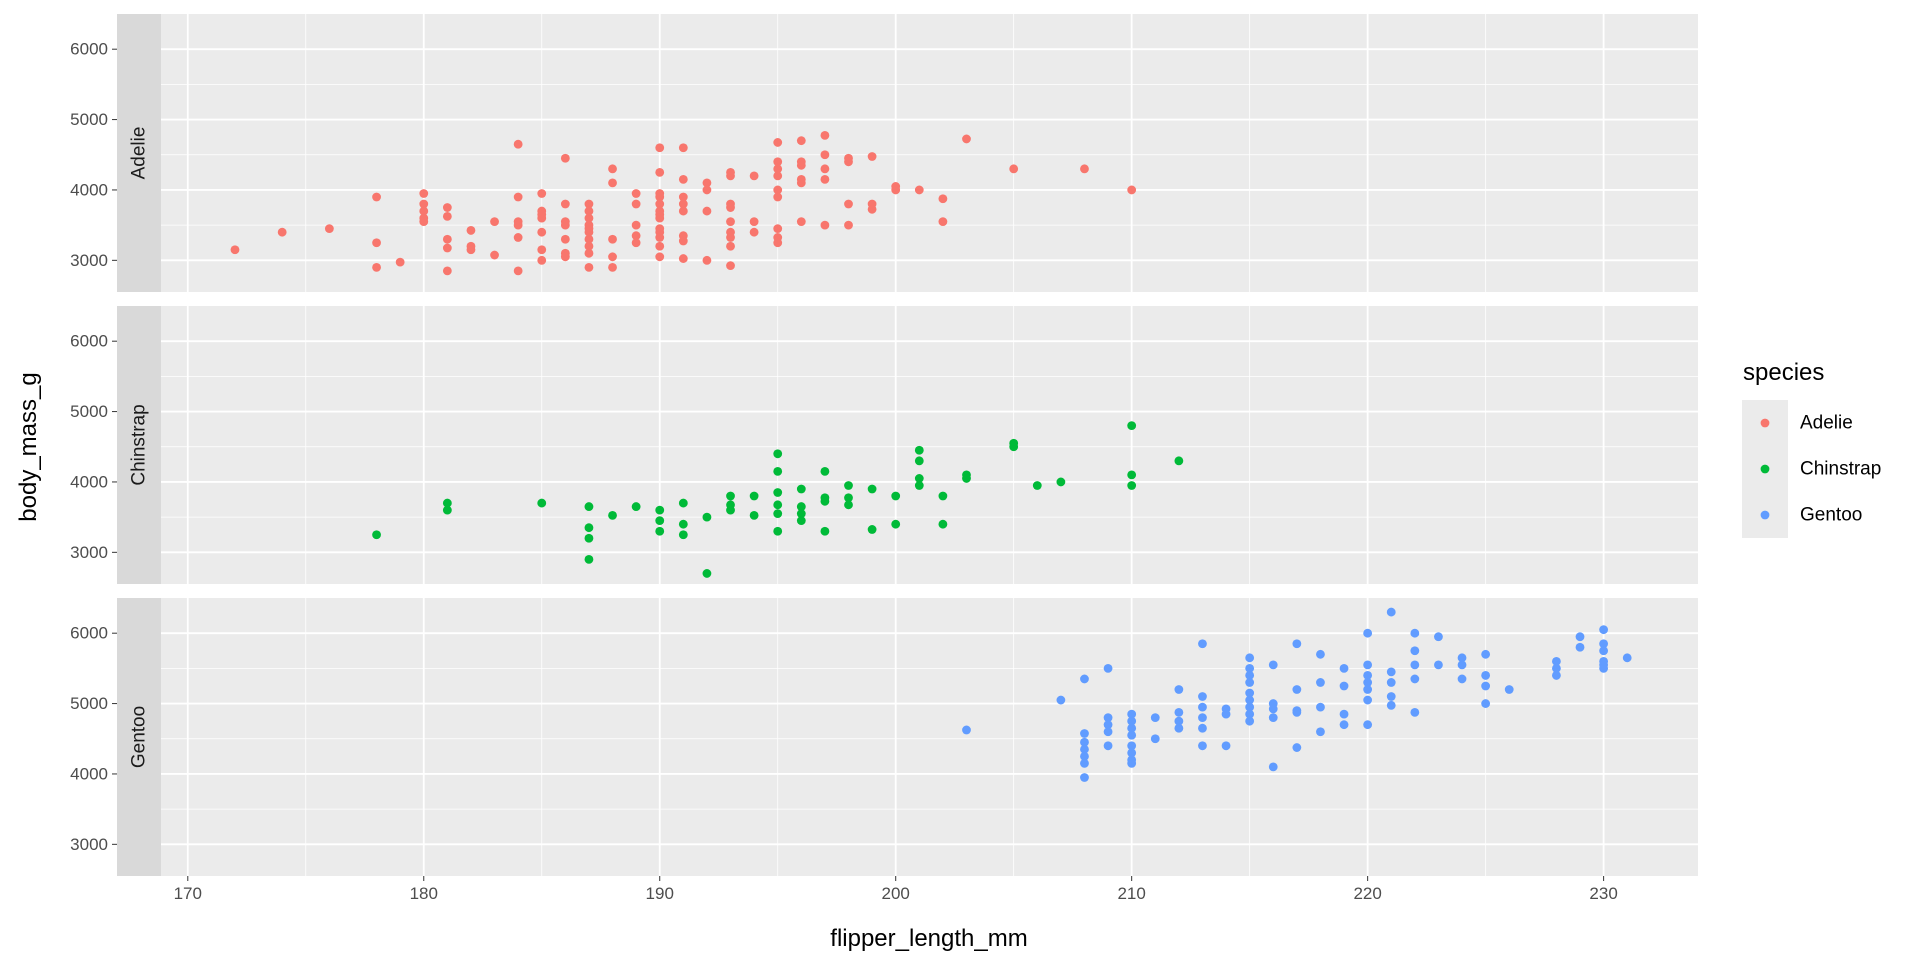 Image resolution: width=1920 pixels, height=960 pixels. I want to click on series-adelie, so click(683, 203).